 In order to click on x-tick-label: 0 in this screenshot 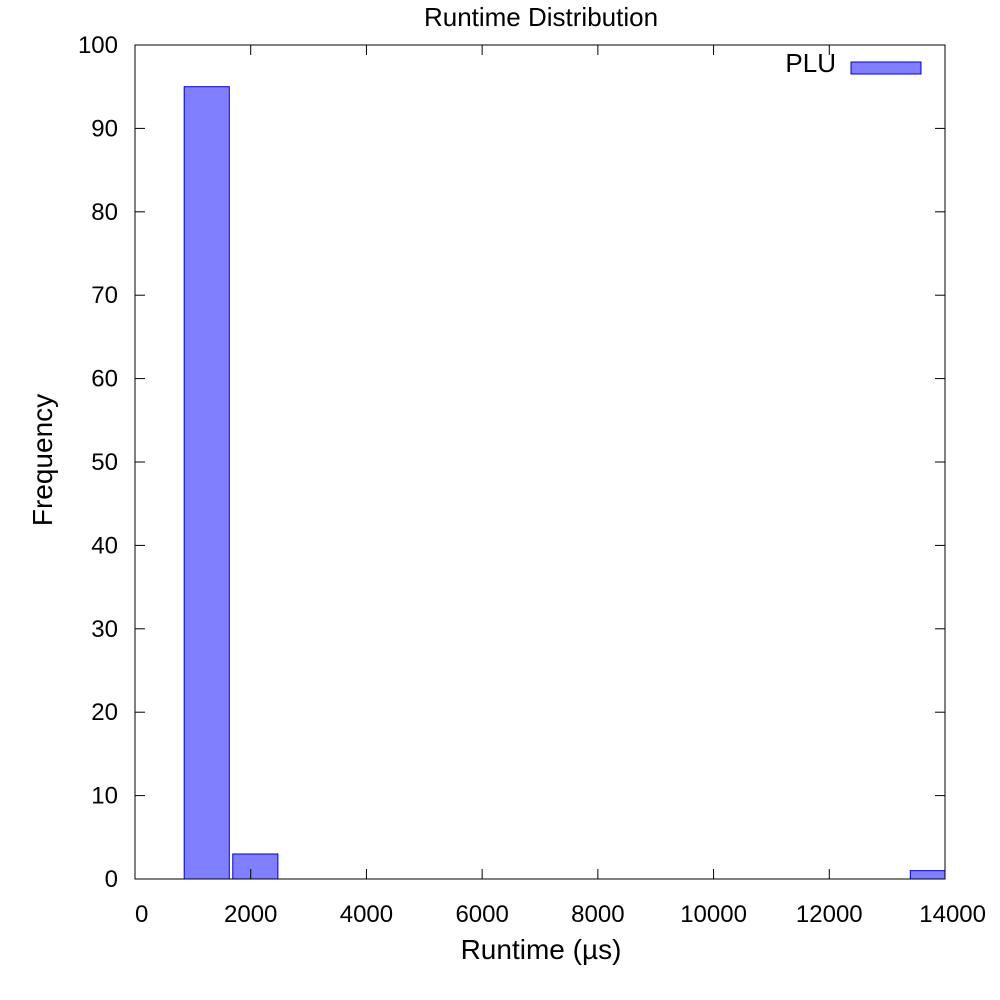, I will do `click(141, 914)`.